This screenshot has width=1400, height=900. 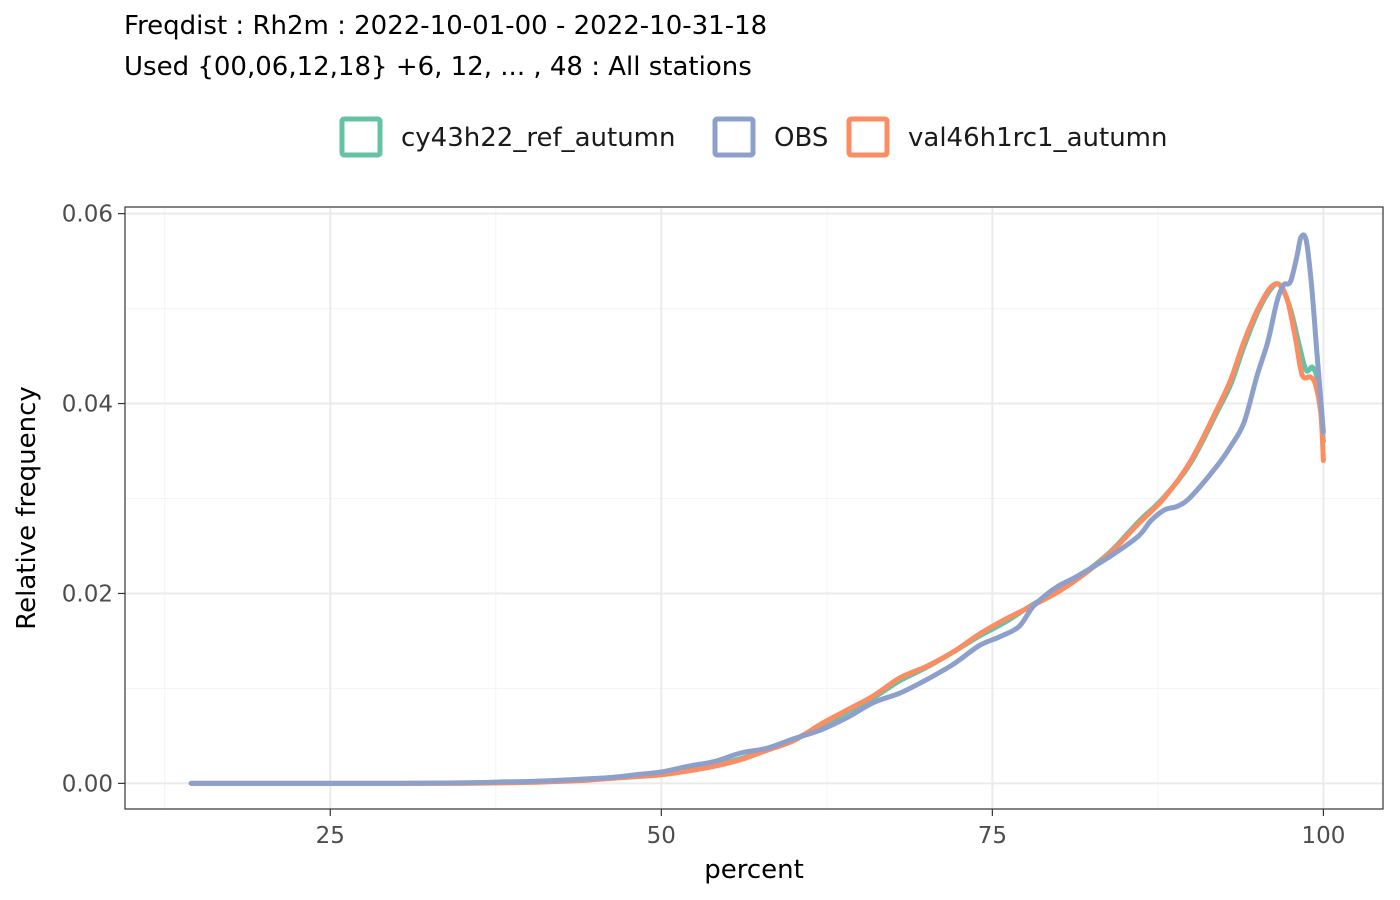 What do you see at coordinates (27, 508) in the screenshot?
I see `y-axis-title: Relative frequency` at bounding box center [27, 508].